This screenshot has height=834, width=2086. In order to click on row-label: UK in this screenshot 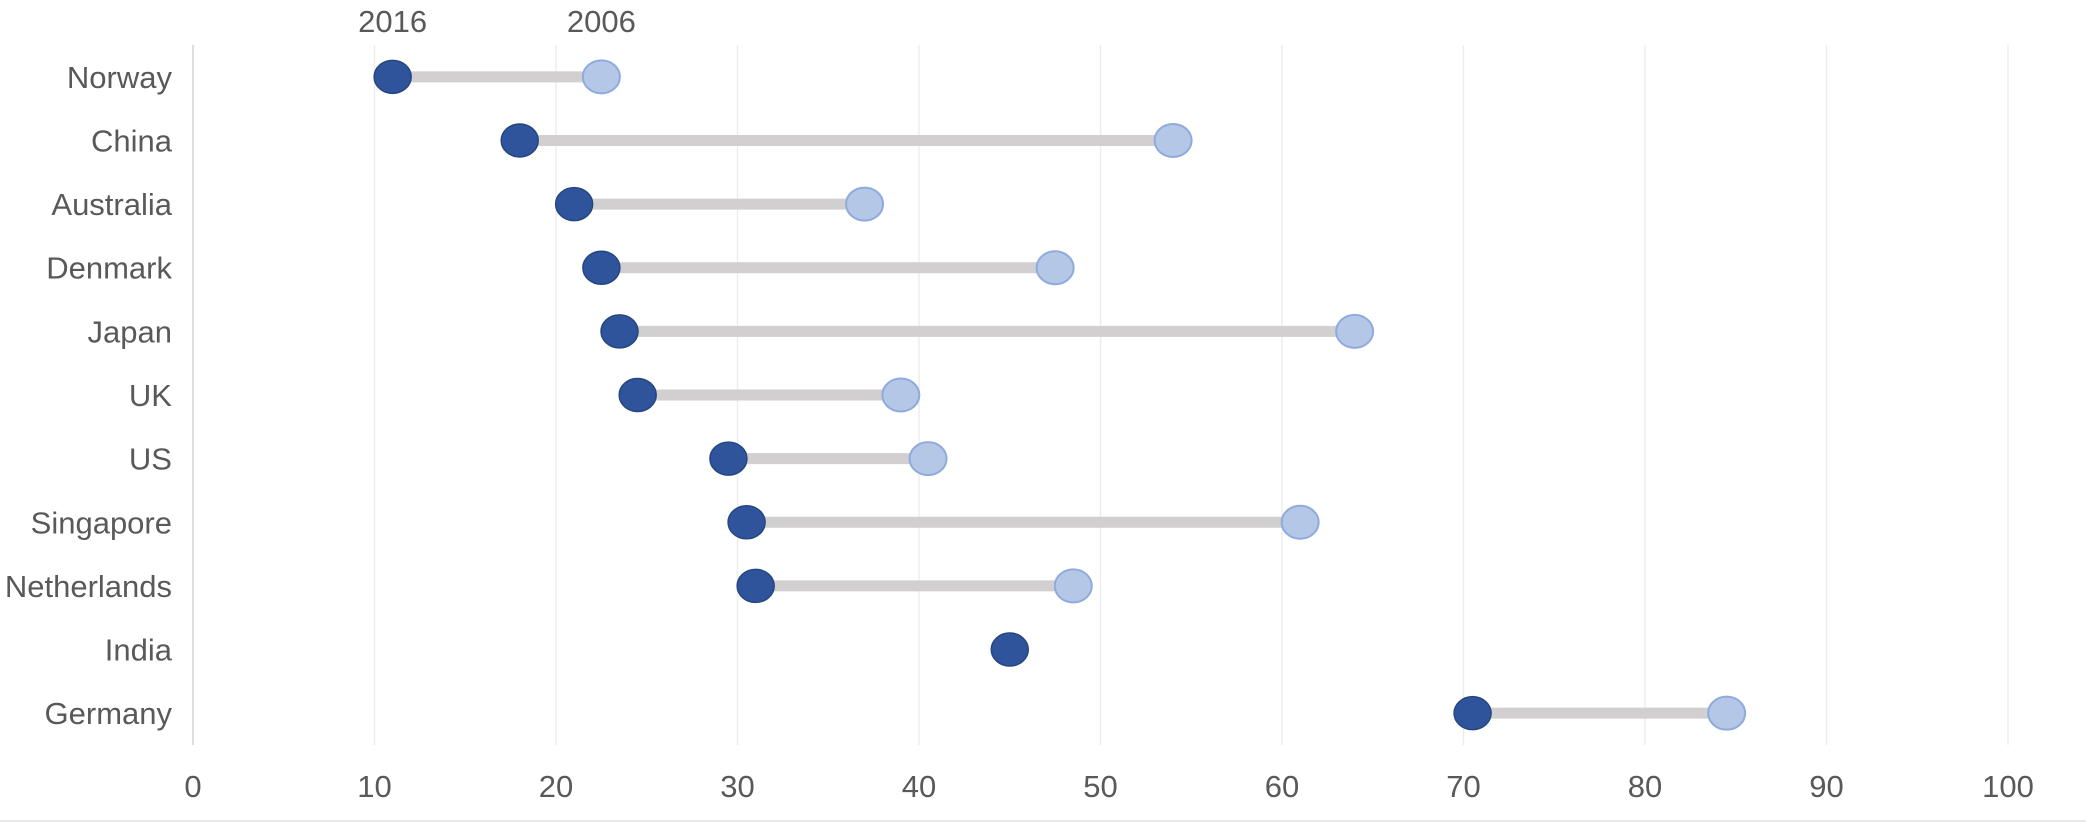, I will do `click(150, 395)`.